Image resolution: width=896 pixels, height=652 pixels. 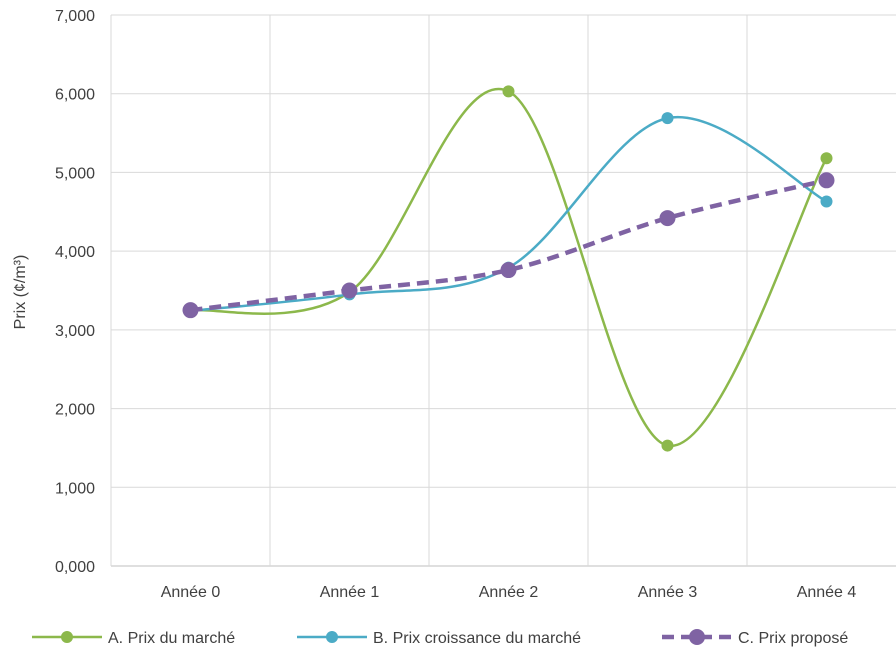 What do you see at coordinates (20, 292) in the screenshot?
I see `y-axis-title: Prix (¢/m³)` at bounding box center [20, 292].